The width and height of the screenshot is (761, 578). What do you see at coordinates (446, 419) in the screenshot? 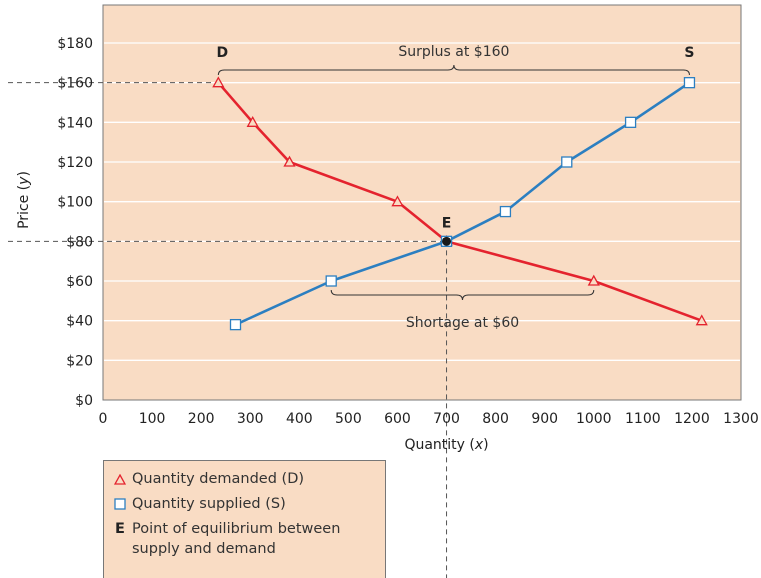
I see `x-tick-label: 700` at bounding box center [446, 419].